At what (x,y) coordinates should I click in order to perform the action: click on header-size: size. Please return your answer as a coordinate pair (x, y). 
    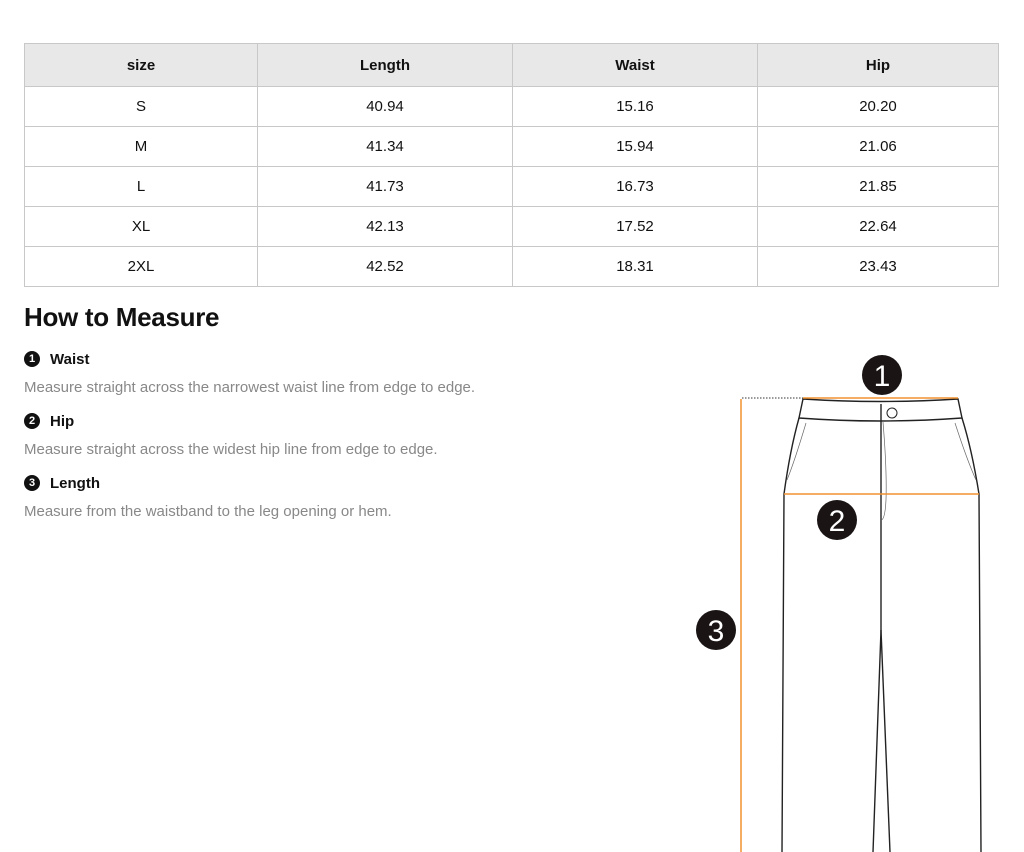
    Looking at the image, I should click on (141, 65).